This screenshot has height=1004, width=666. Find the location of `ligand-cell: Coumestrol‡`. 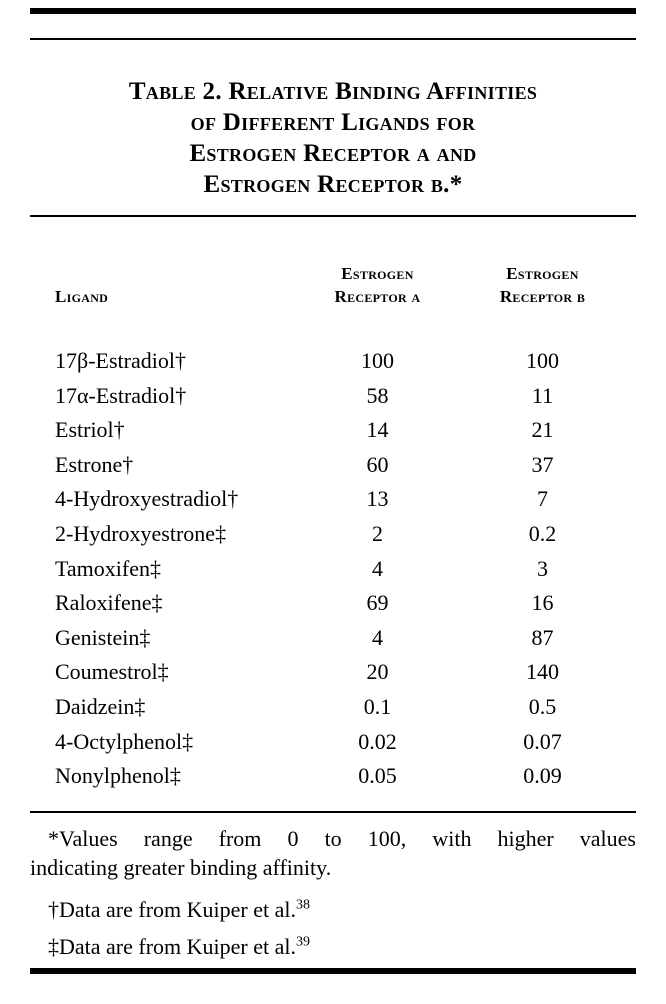

ligand-cell: Coumestrol‡ is located at coordinates (112, 672).